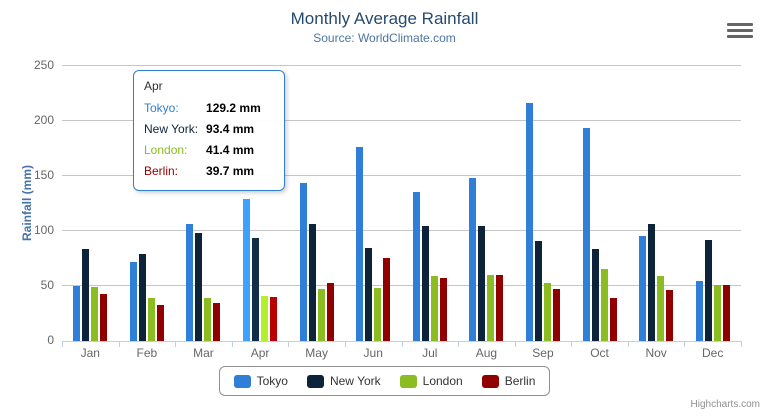  Describe the element at coordinates (161, 171) in the screenshot. I see `tooltip-series-name: Berlin:` at that location.